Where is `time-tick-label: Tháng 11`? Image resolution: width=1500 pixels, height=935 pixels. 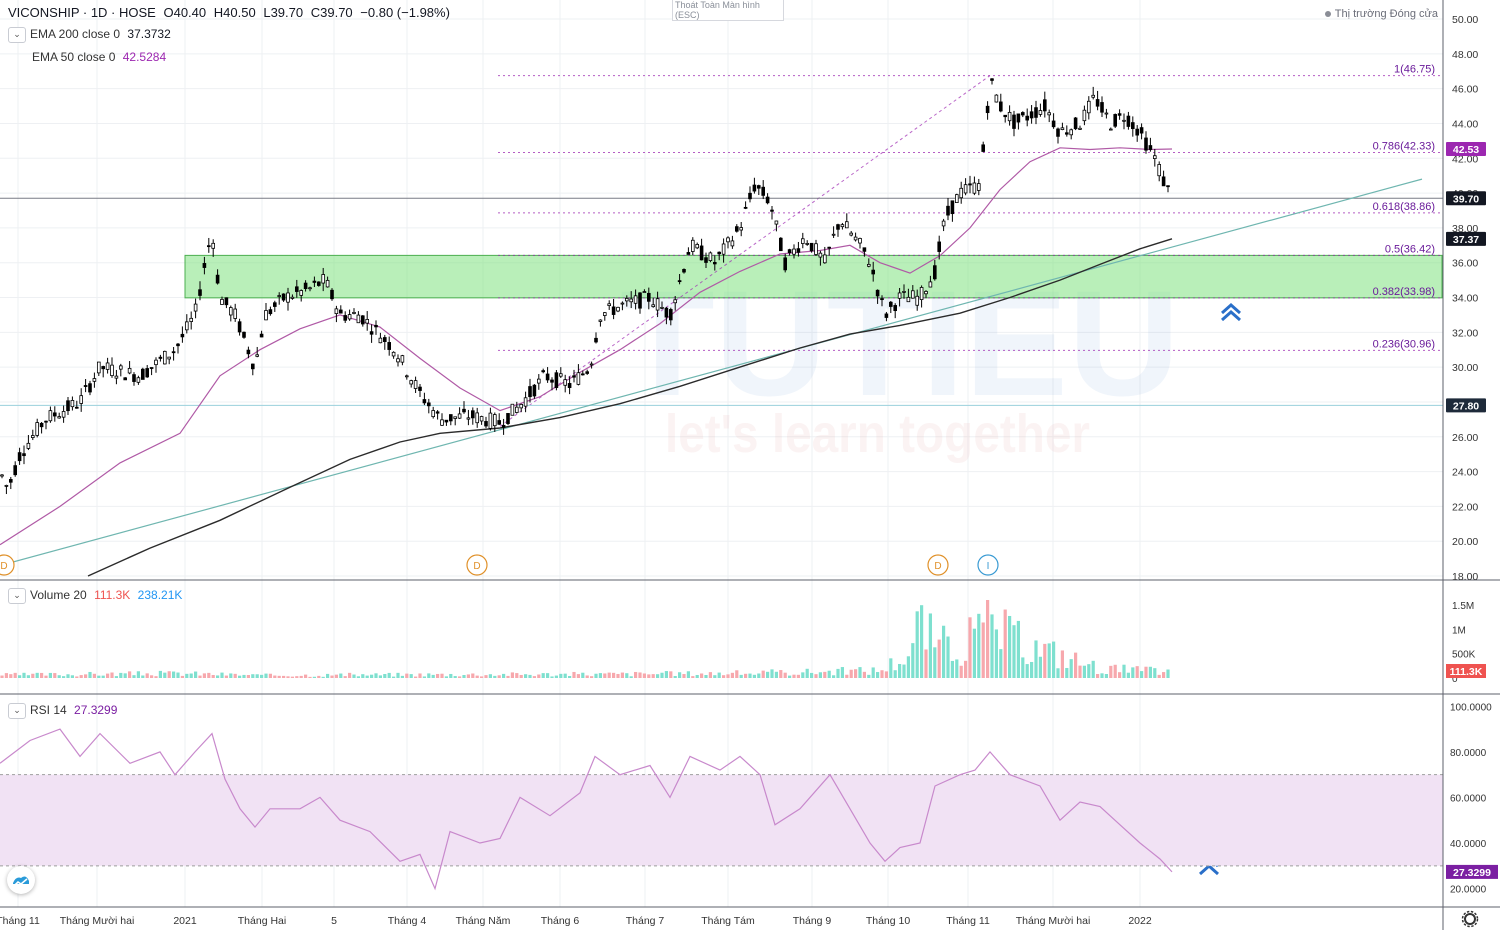 time-tick-label: Tháng 11 is located at coordinates (968, 921).